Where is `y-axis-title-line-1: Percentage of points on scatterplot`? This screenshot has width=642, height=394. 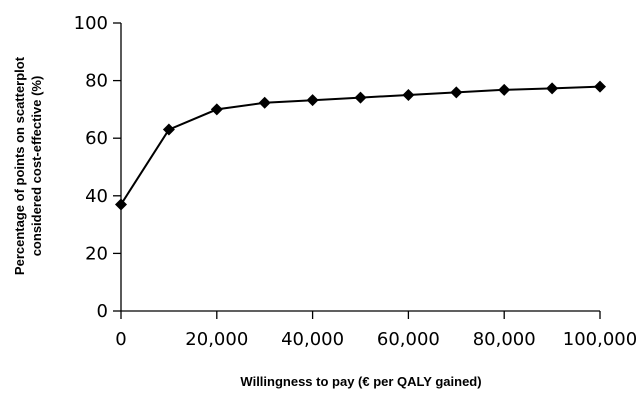
y-axis-title-line-1: Percentage of points on scatterplot is located at coordinates (19, 165).